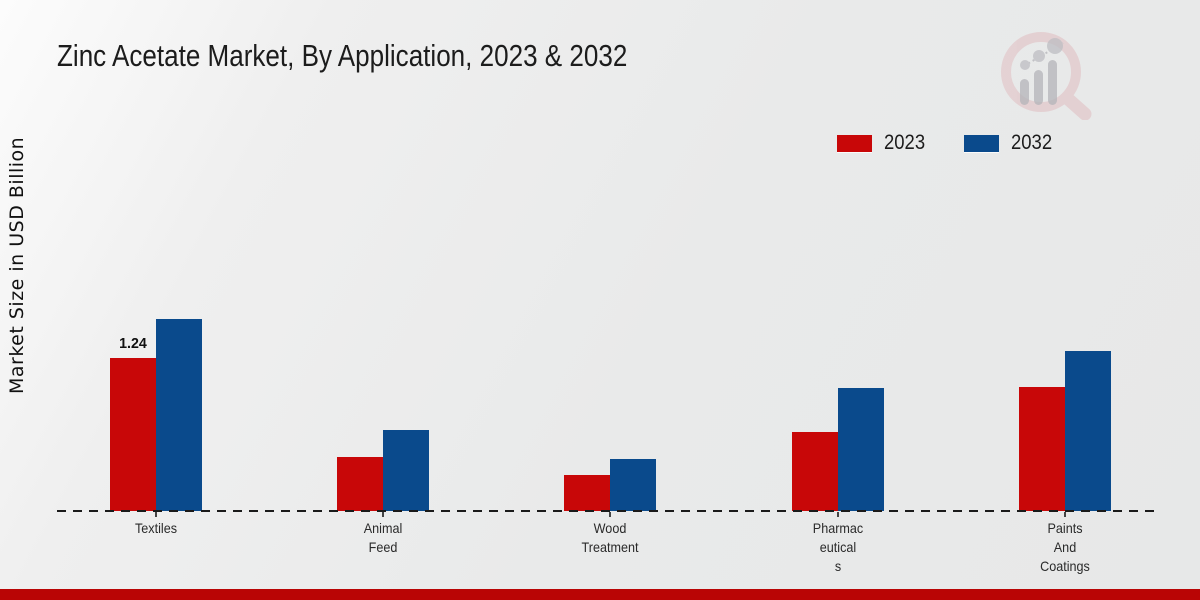 This screenshot has height=600, width=1200. Describe the element at coordinates (587, 493) in the screenshot. I see `bar-2023-wood-treatment` at that location.